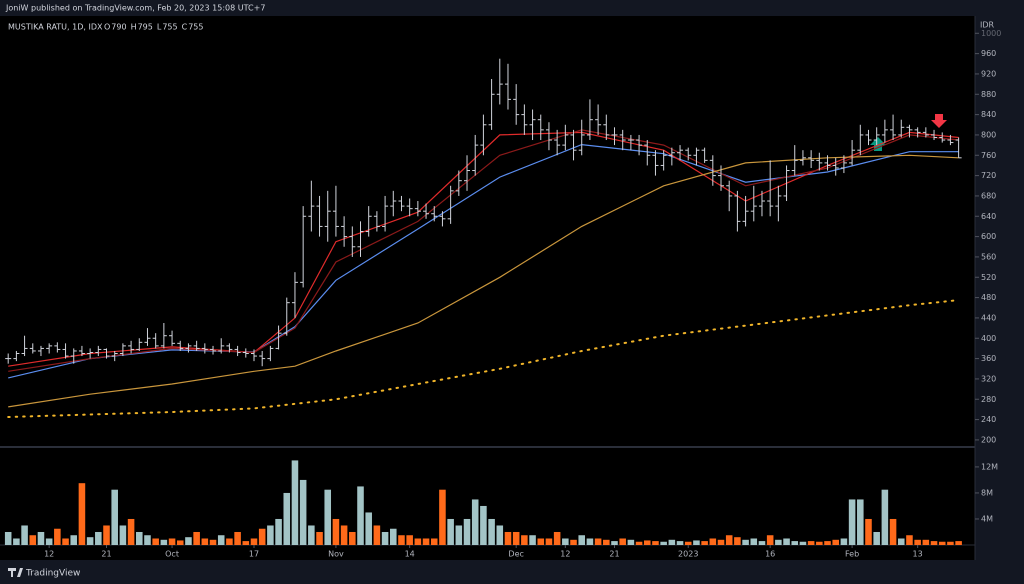 The width and height of the screenshot is (1024, 584). I want to click on y-tick-label: 360, so click(988, 358).